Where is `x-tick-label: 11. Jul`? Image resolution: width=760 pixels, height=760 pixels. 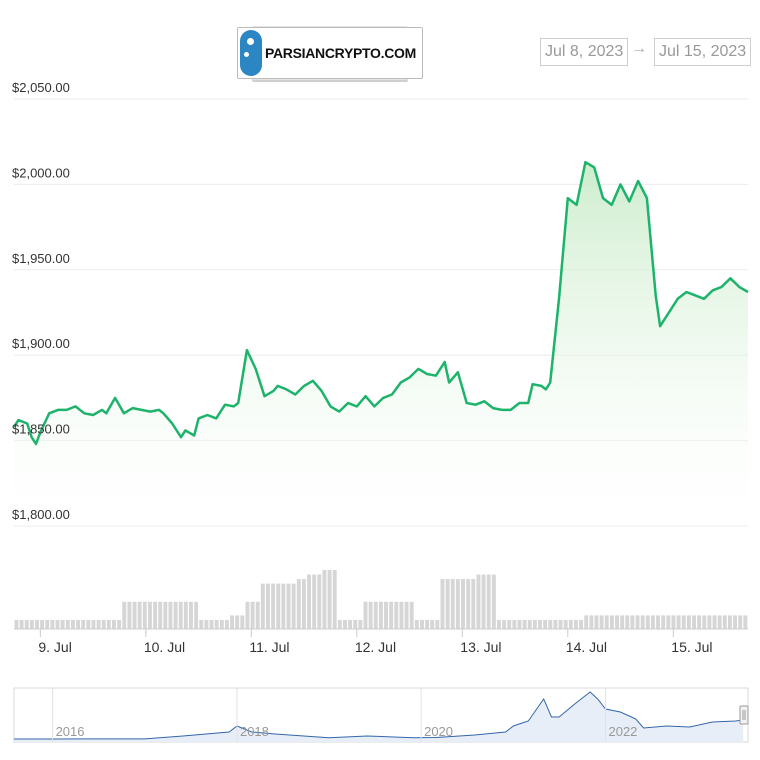 x-tick-label: 11. Jul is located at coordinates (269, 647).